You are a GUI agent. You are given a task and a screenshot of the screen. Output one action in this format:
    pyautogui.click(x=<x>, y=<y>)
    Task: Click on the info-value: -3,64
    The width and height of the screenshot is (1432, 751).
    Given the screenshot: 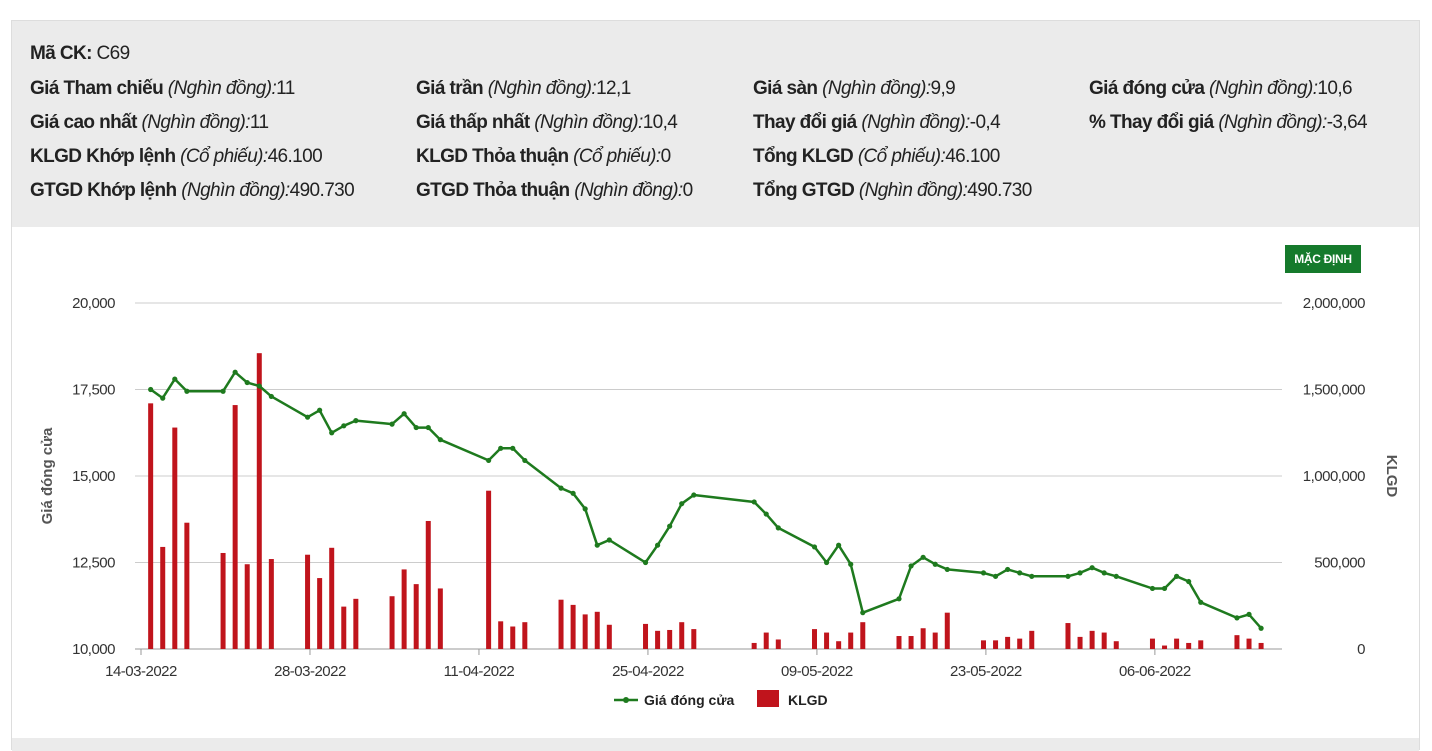 What is the action you would take?
    pyautogui.click(x=1347, y=122)
    